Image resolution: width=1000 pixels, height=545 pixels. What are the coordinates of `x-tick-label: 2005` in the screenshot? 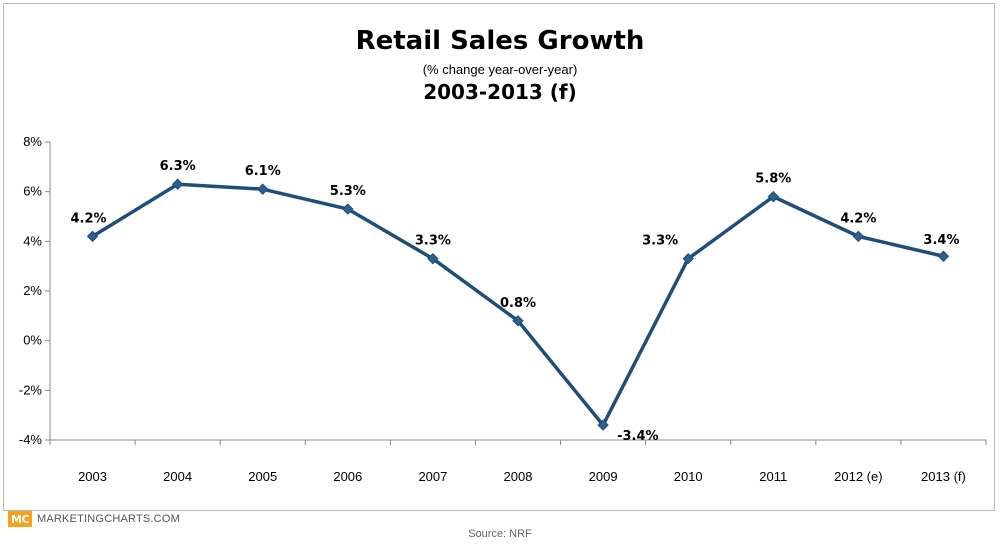 It's located at (262, 476).